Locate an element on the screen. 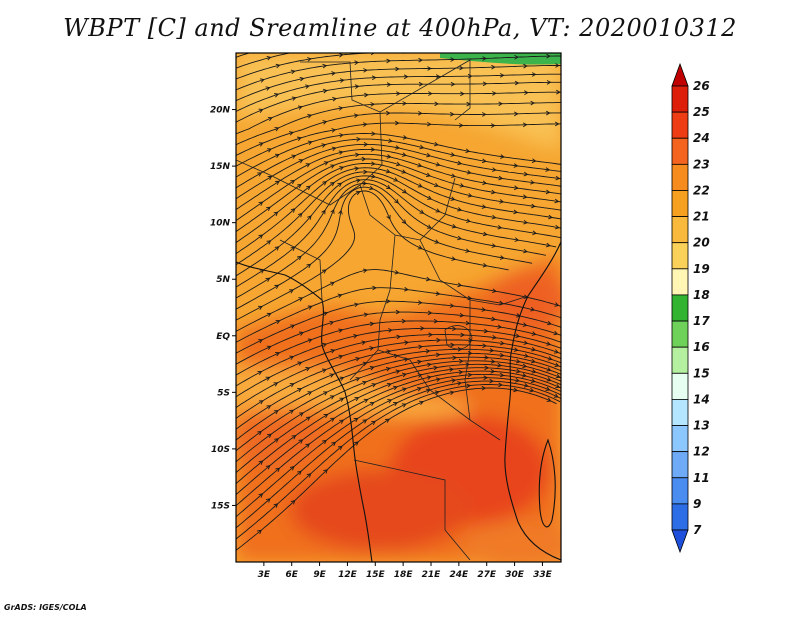 The image size is (800, 618). colorbar-level-label: 24 is located at coordinates (701, 138).